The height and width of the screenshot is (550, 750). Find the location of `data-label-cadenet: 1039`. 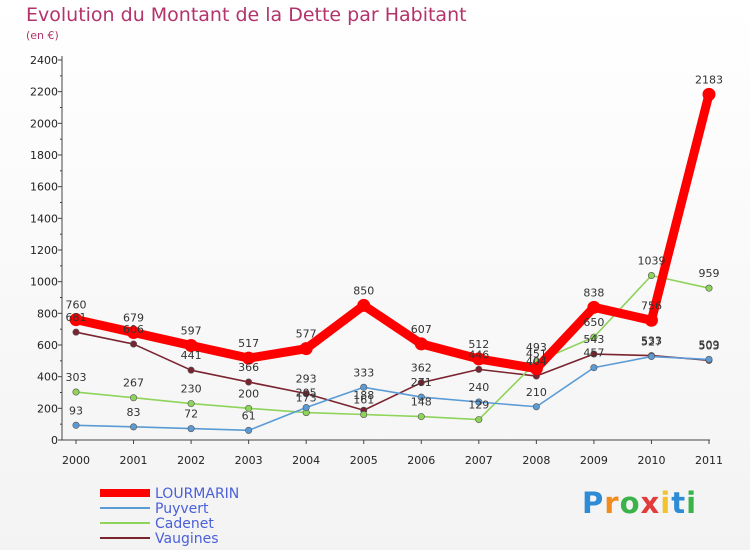

data-label-cadenet: 1039 is located at coordinates (651, 260).